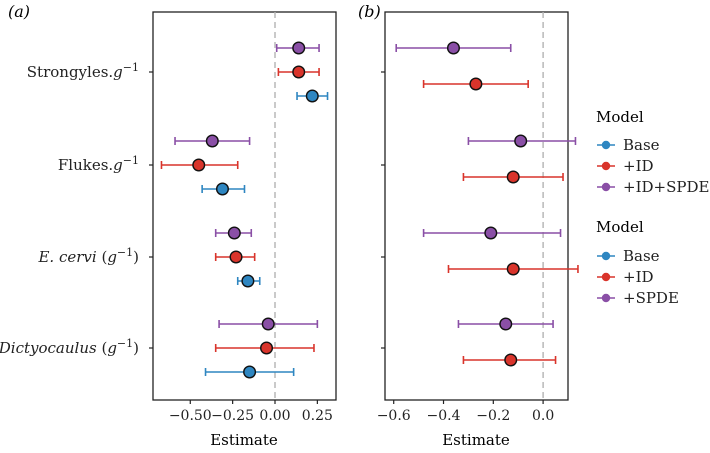 This screenshot has height=453, width=710. What do you see at coordinates (394, 416) in the screenshot?
I see `x-tick-label: −0.6` at bounding box center [394, 416].